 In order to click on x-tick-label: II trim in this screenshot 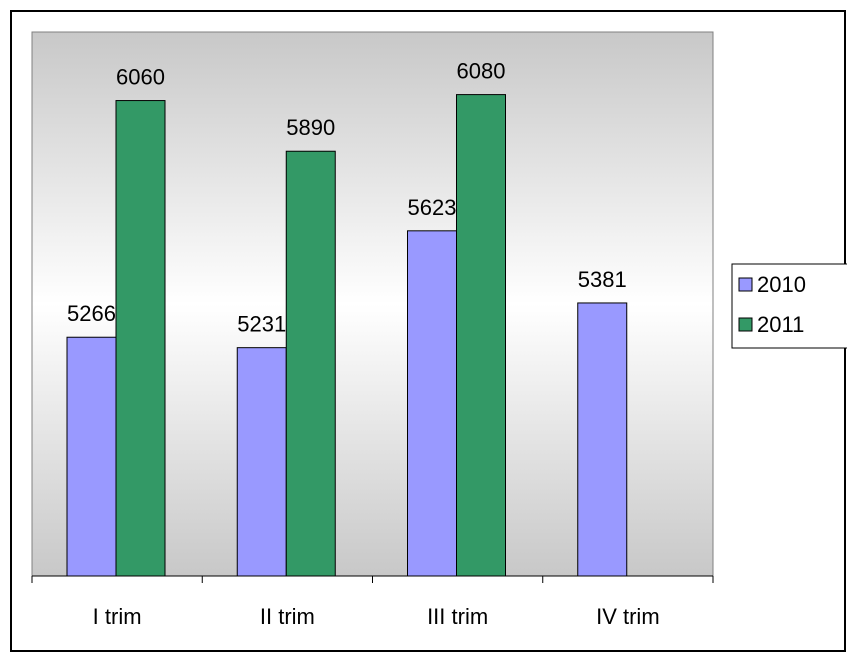, I will do `click(287, 616)`.